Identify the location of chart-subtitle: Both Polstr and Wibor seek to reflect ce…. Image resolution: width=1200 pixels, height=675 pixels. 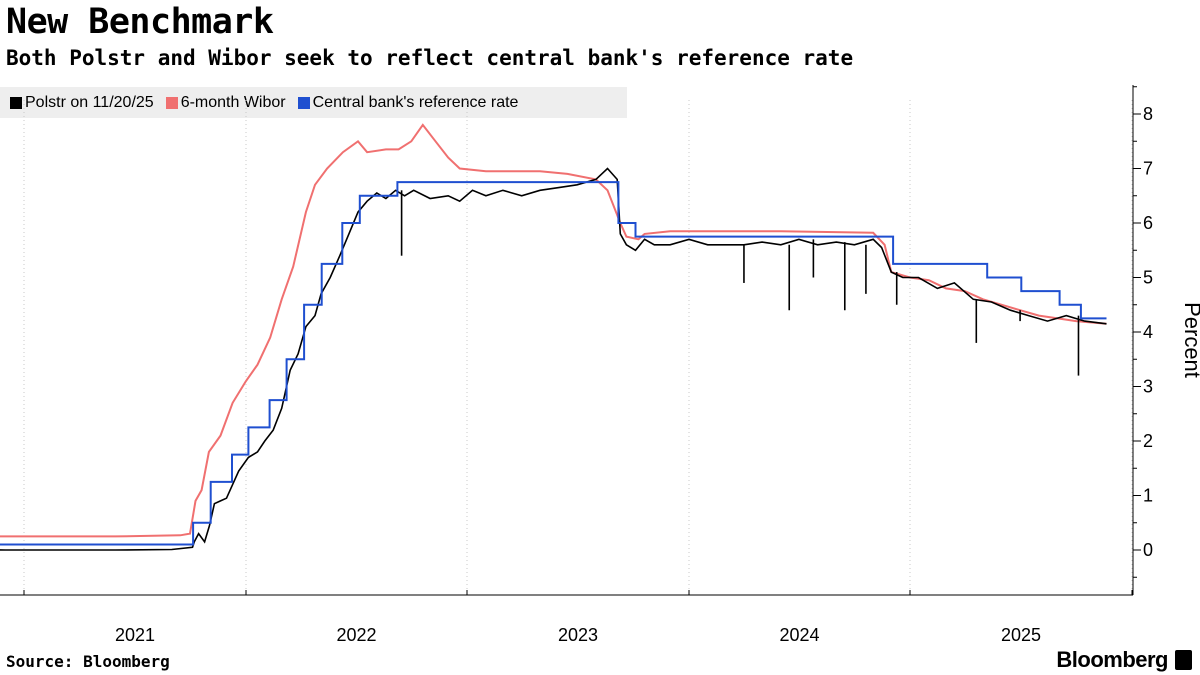
(430, 58).